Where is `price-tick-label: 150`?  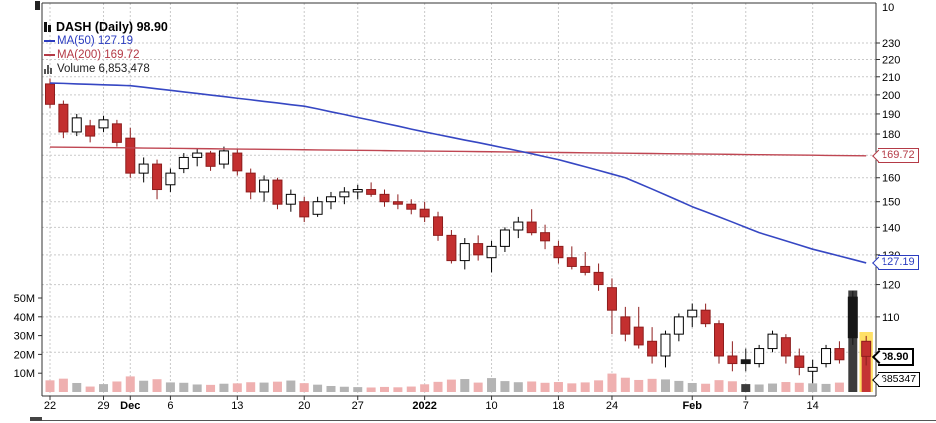 price-tick-label: 150 is located at coordinates (891, 203).